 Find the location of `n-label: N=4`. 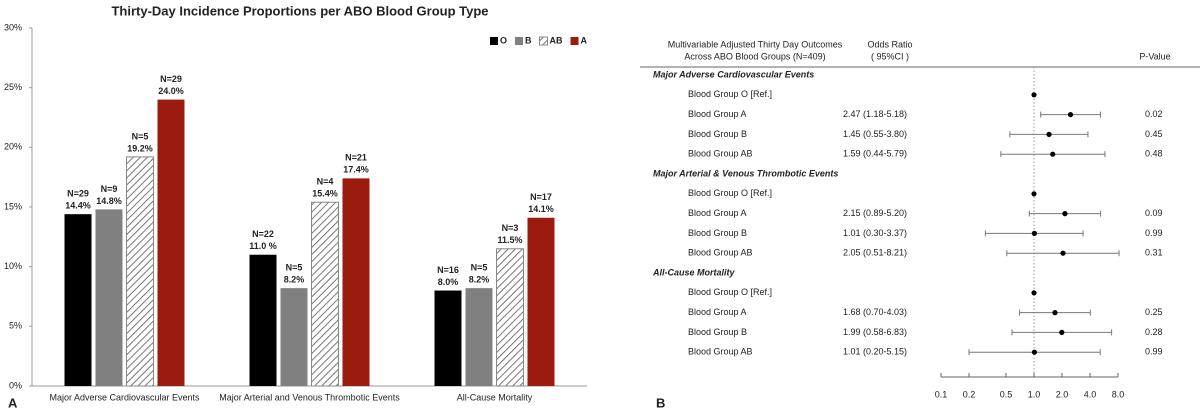

n-label: N=4 is located at coordinates (325, 182).